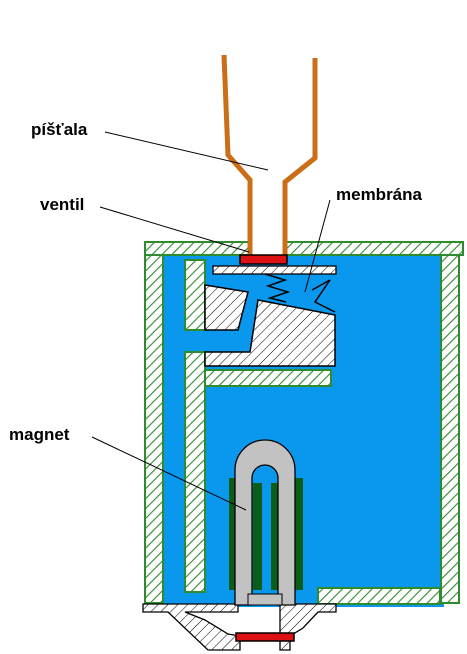  I want to click on valve-body-main, so click(270, 333).